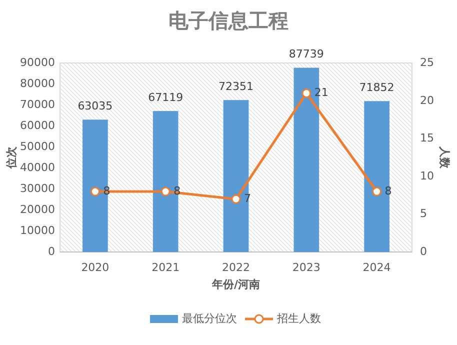  What do you see at coordinates (235, 285) in the screenshot?
I see `x-axis-title: 年份/河南` at bounding box center [235, 285].